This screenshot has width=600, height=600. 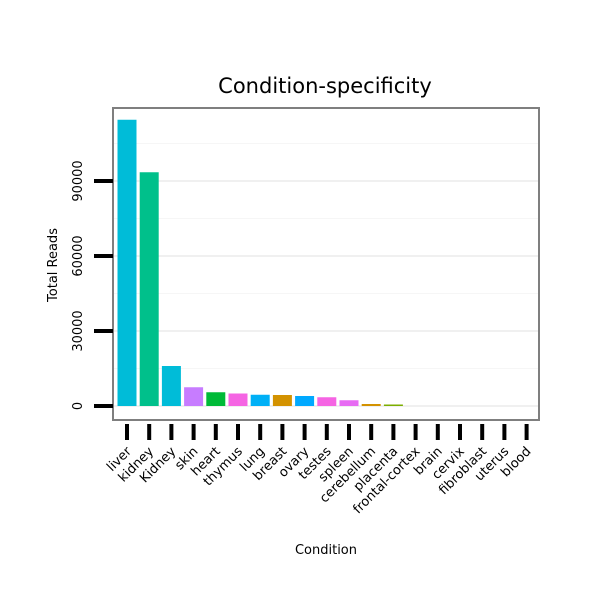 I want to click on y-axis-label: Total Reads, so click(x=53, y=265).